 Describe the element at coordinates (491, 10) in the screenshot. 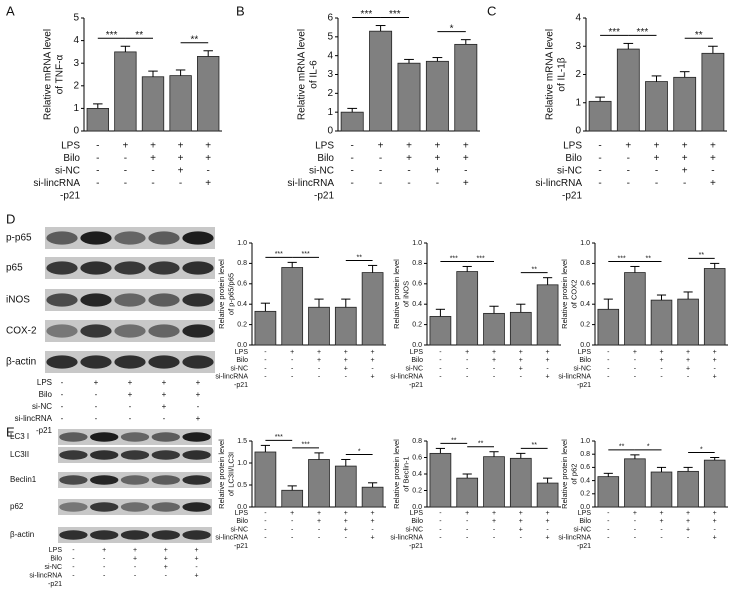

I see `panel-label: C` at that location.